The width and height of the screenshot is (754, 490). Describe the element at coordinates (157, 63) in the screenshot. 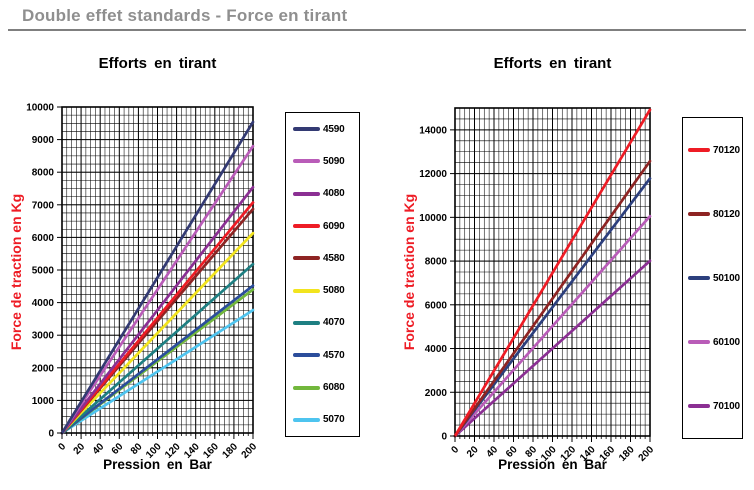

I see `chart-title-left: Efforts en tirant` at that location.